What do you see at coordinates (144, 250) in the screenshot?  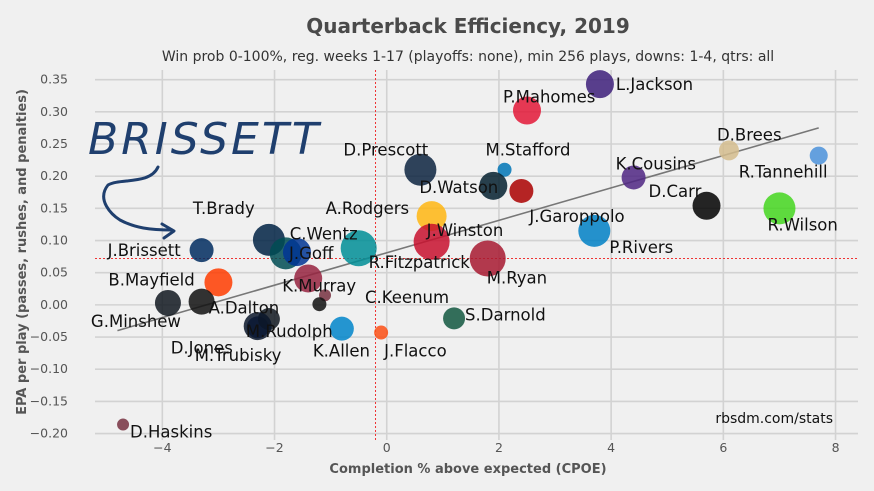 I see `qb-point-label: J.Brissett` at bounding box center [144, 250].